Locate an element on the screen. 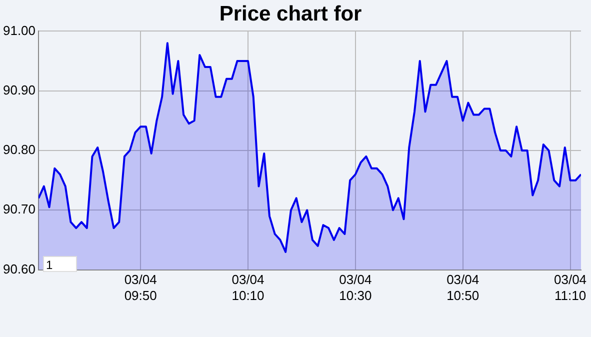  x-tick-label: 03/04 09:50 is located at coordinates (140, 287).